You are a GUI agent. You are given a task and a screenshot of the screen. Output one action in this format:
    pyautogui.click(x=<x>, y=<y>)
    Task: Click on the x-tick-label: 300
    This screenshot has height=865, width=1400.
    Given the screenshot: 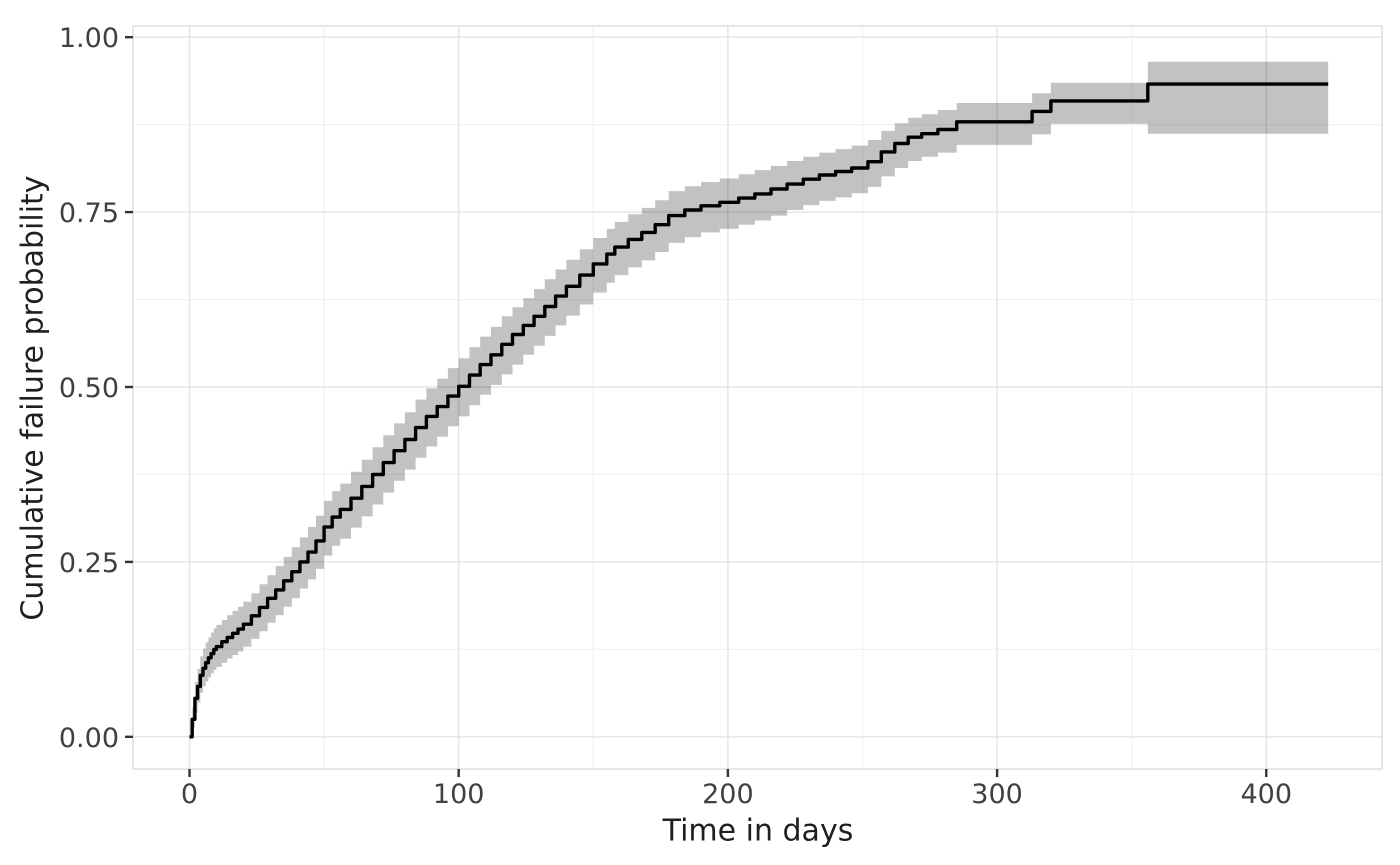 What is the action you would take?
    pyautogui.click(x=997, y=794)
    